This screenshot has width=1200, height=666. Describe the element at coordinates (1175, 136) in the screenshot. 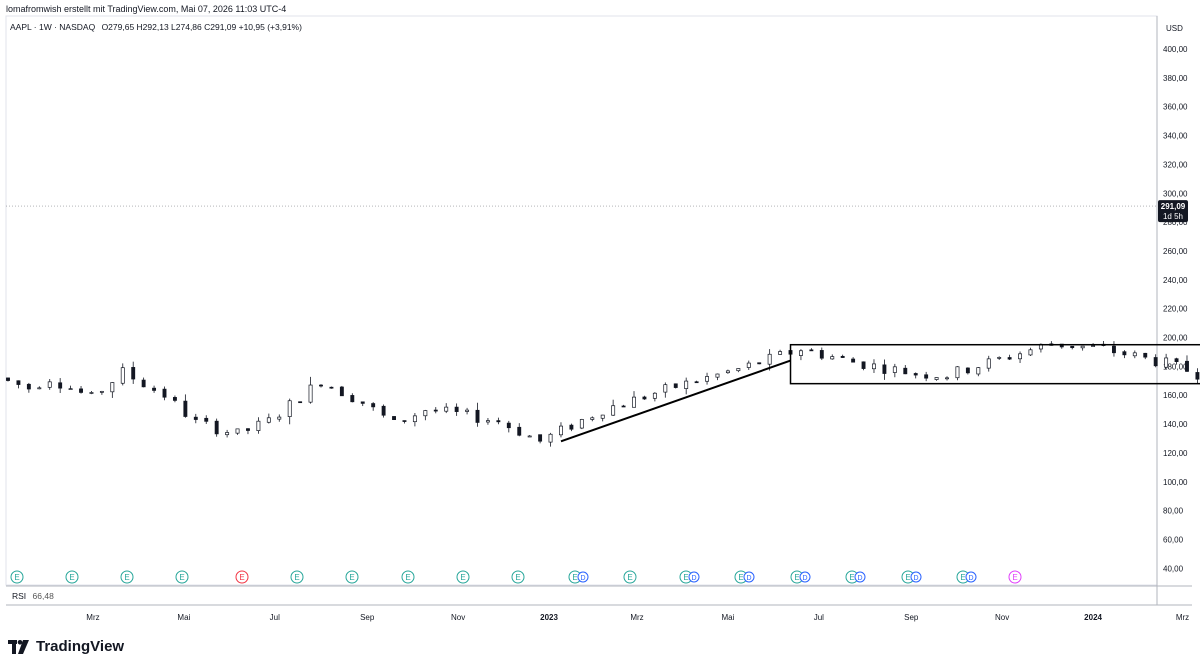

I see `y-tick-label: 340,00` at that location.